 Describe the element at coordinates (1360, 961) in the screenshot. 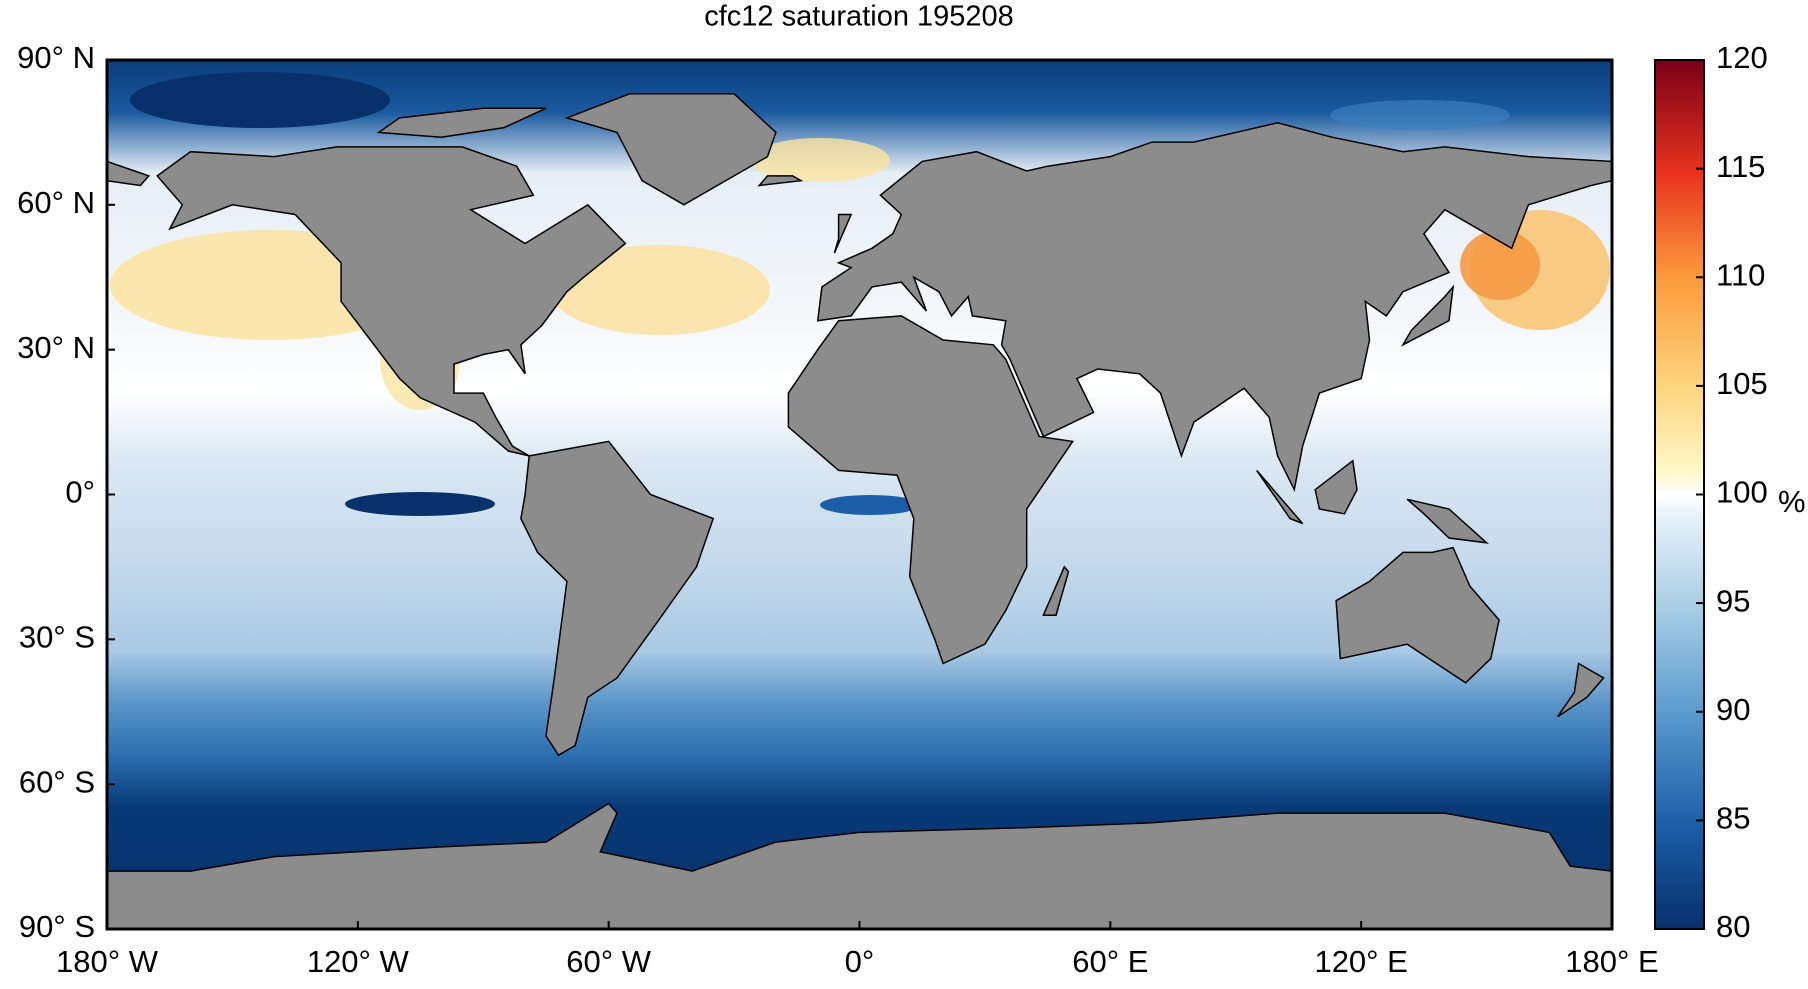

I see `x-tick-label: 120° E` at that location.